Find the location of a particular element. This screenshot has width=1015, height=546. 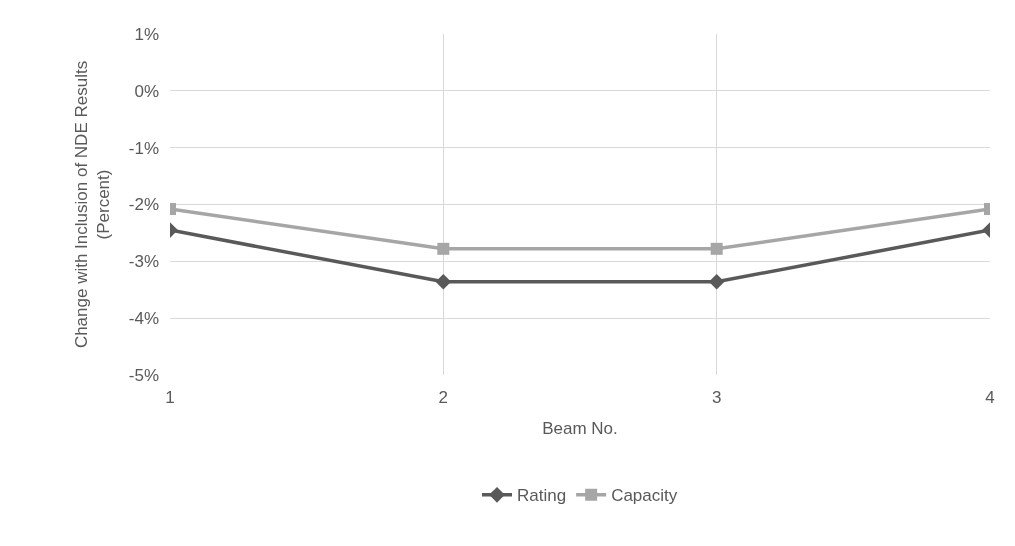

y-tick-label: -5% is located at coordinates (143, 375).